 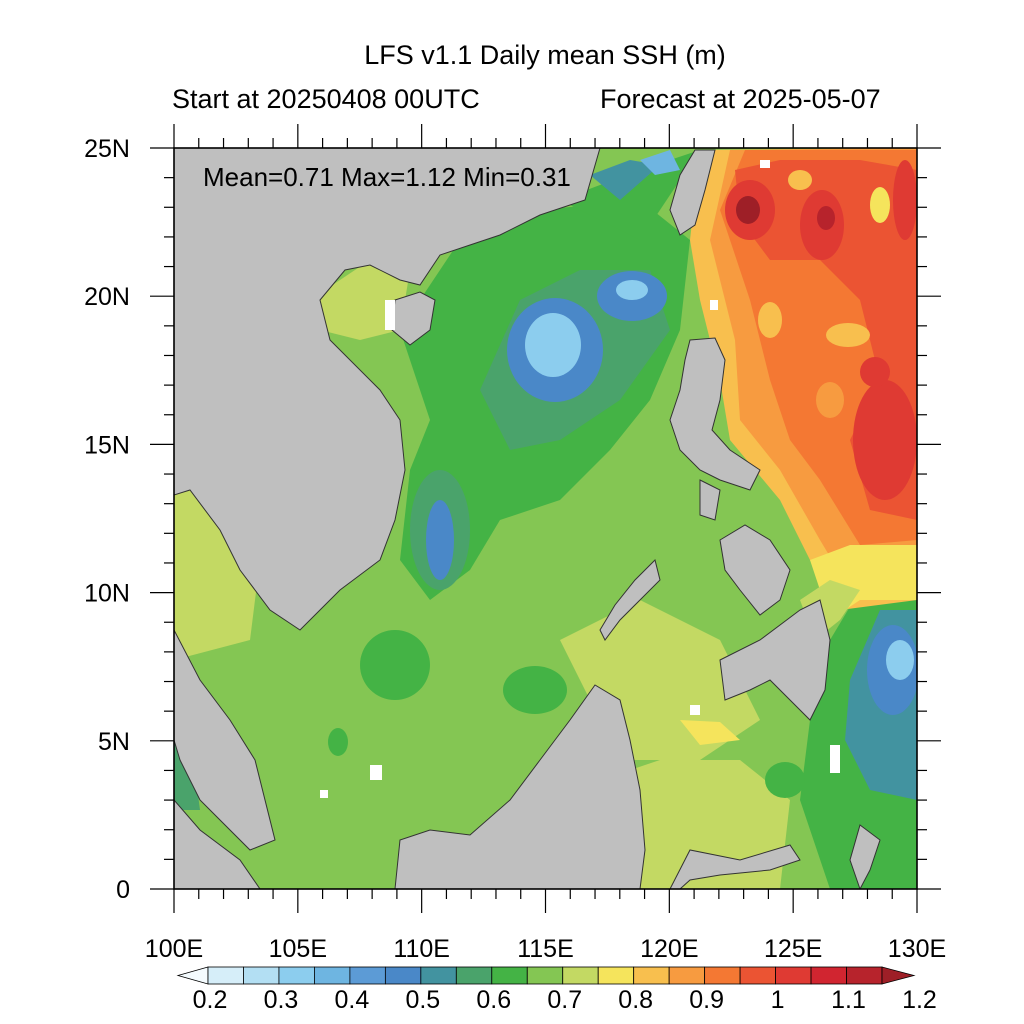 I want to click on colorbar-end-low, so click(x=192, y=975).